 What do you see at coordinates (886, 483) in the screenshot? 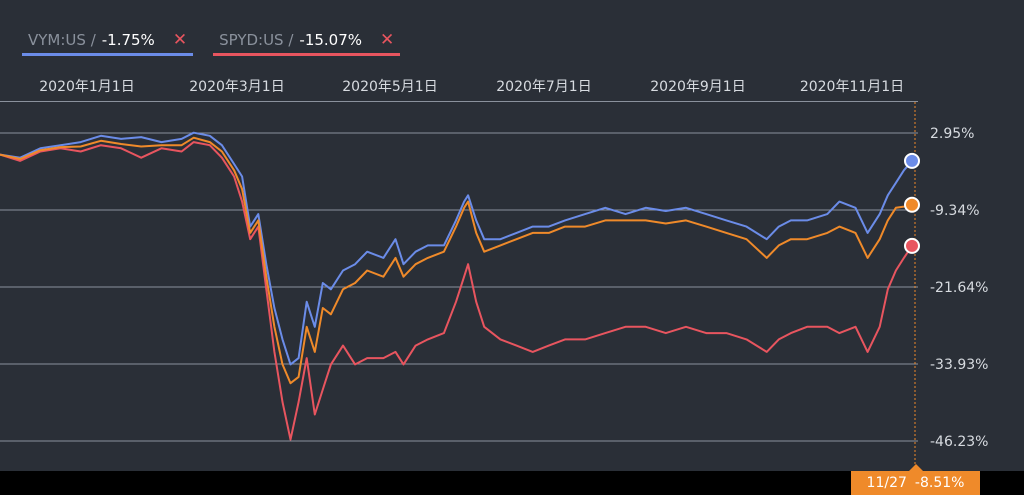
I see `readout-date: 11/27` at bounding box center [886, 483].